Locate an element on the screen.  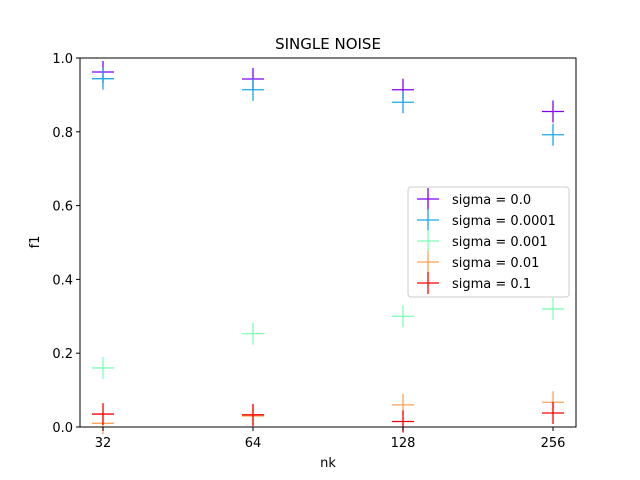
x-axis-ticks: 32 64 128 256 is located at coordinates (330, 439).